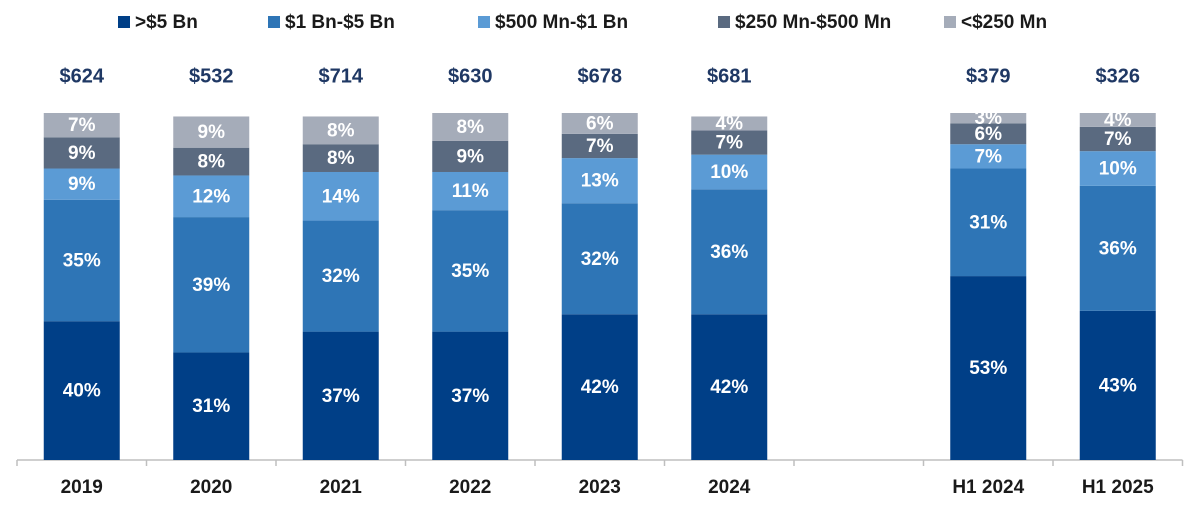 The height and width of the screenshot is (509, 1204). What do you see at coordinates (82, 76) in the screenshot?
I see `total-label: $624` at bounding box center [82, 76].